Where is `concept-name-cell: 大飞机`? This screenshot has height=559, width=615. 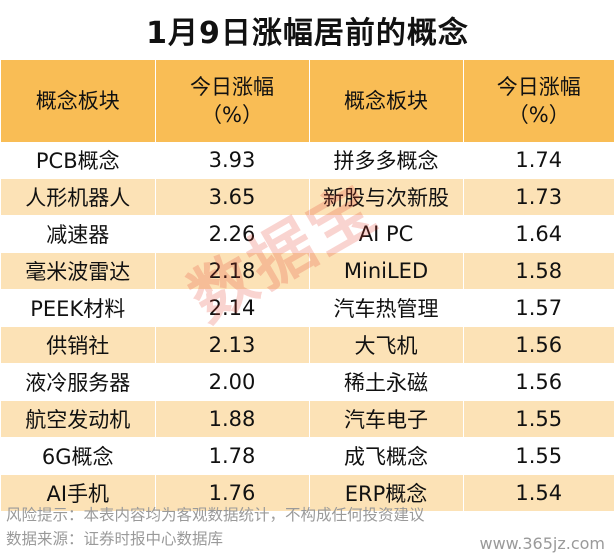 concept-name-cell: 大飞机 is located at coordinates (386, 345).